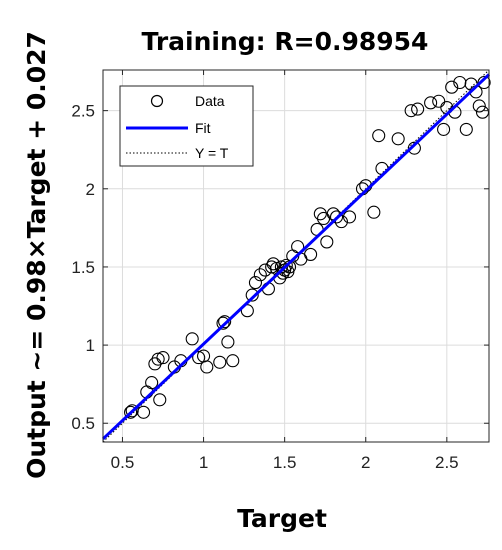 The image size is (502, 550). What do you see at coordinates (123, 462) in the screenshot?
I see `x-tick-label: 0.5` at bounding box center [123, 462].